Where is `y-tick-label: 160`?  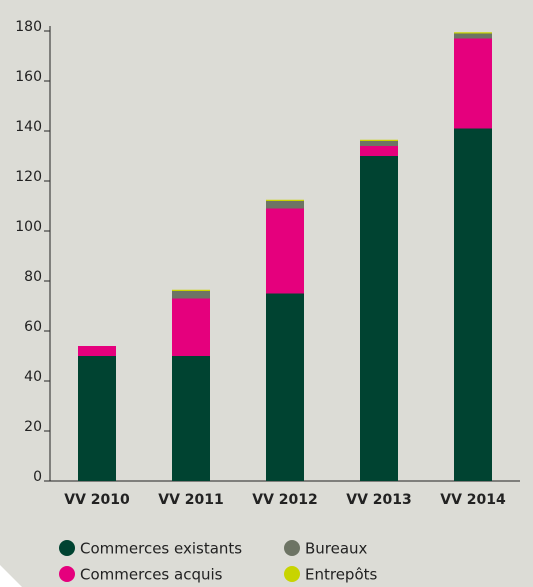 y-tick-label: 160 is located at coordinates (28, 77).